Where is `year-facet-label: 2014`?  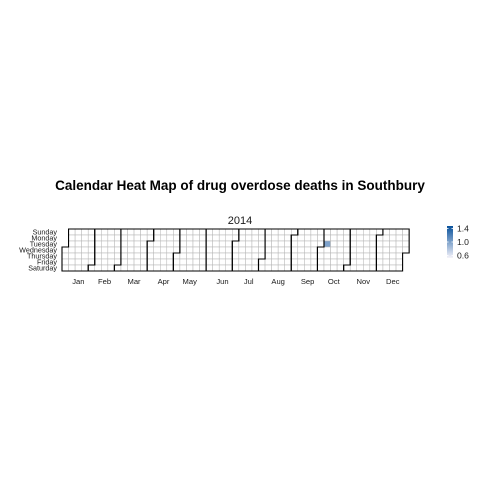
year-facet-label: 2014 is located at coordinates (240, 221).